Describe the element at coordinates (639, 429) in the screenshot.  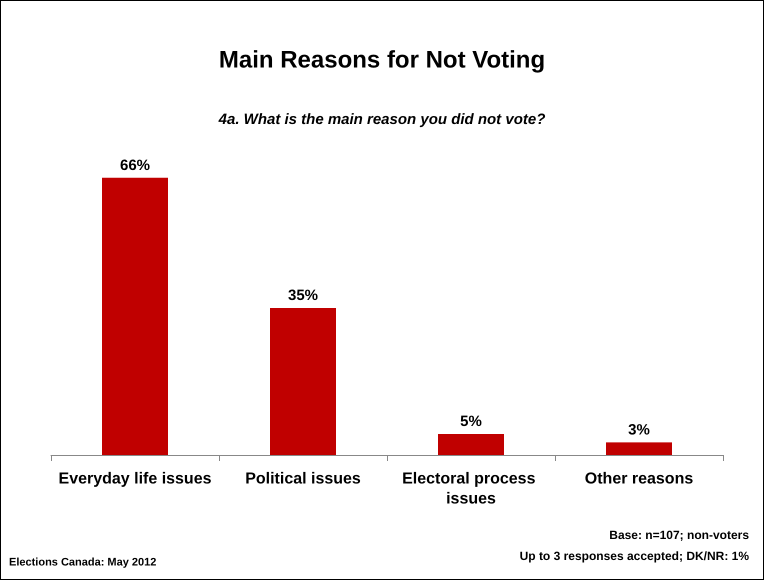
I see `data-label: 3%` at that location.